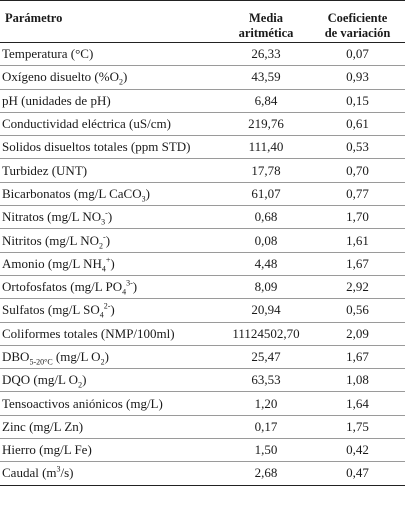  I want to click on cv-value: 2,92, so click(357, 287).